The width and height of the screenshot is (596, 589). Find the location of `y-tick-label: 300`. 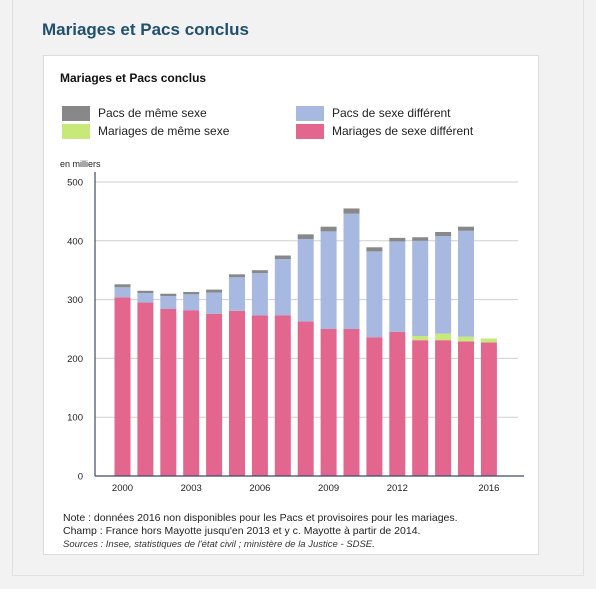

y-tick-label: 300 is located at coordinates (75, 300).